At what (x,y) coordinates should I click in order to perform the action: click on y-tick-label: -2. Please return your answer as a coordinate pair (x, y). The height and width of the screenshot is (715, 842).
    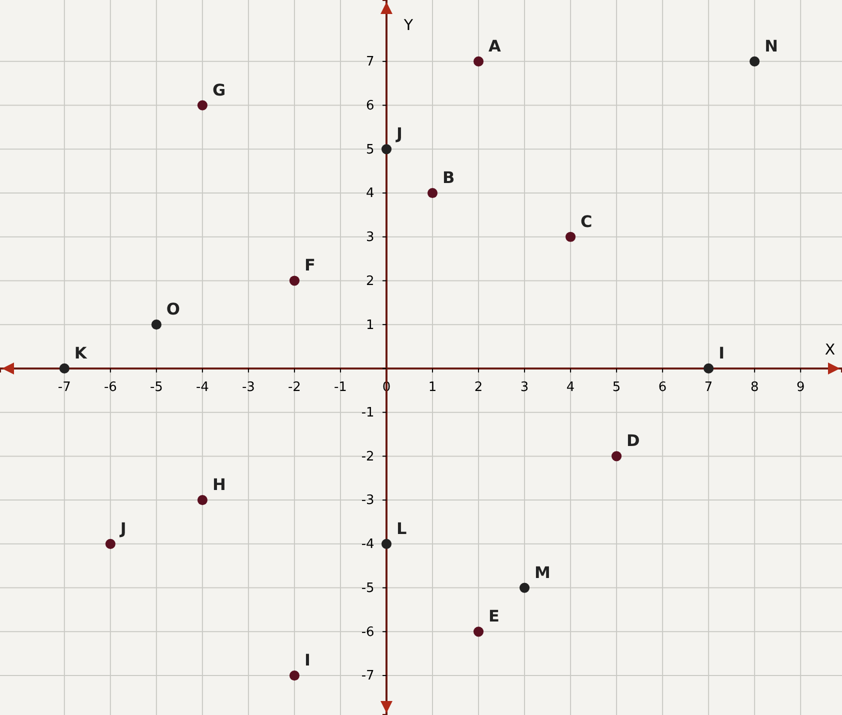
    Looking at the image, I should click on (367, 456).